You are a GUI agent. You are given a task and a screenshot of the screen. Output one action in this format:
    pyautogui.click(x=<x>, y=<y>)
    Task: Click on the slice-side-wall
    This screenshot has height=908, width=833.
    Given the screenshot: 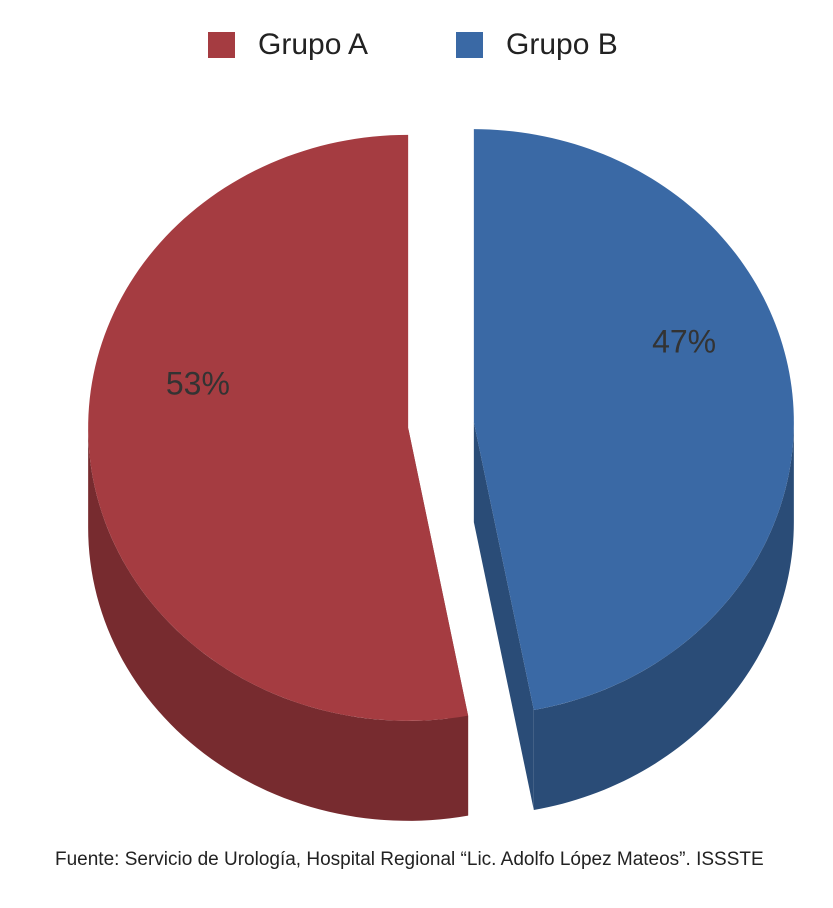 What is the action you would take?
    pyautogui.click(x=663, y=616)
    